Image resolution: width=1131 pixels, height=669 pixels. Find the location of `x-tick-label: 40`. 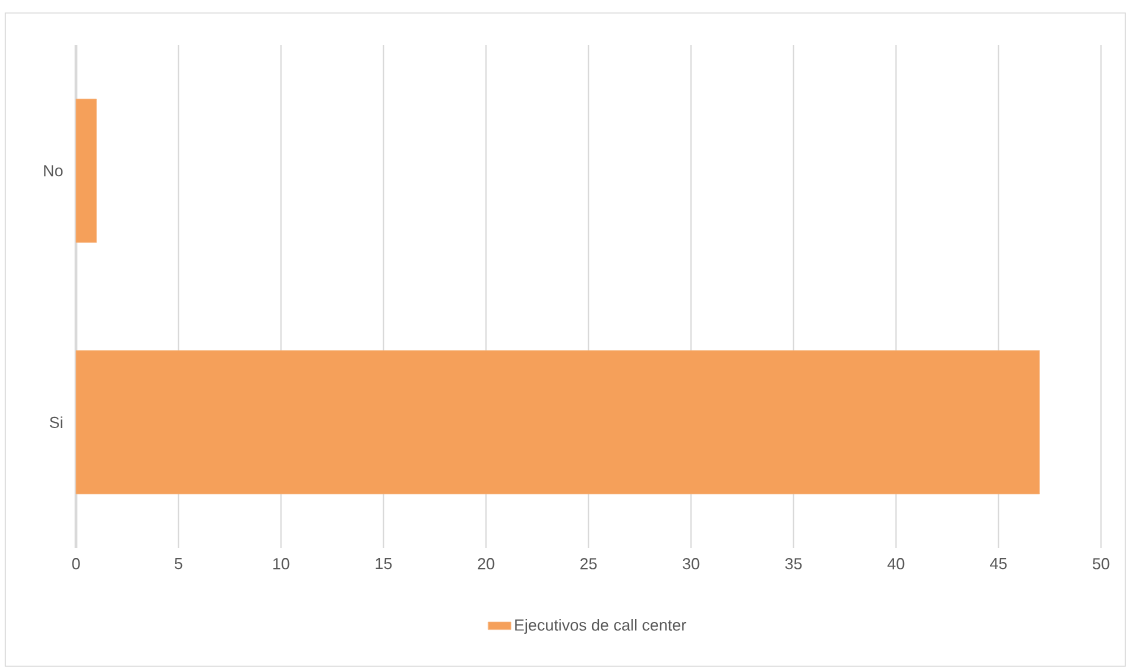

x-tick-label: 40 is located at coordinates (896, 564).